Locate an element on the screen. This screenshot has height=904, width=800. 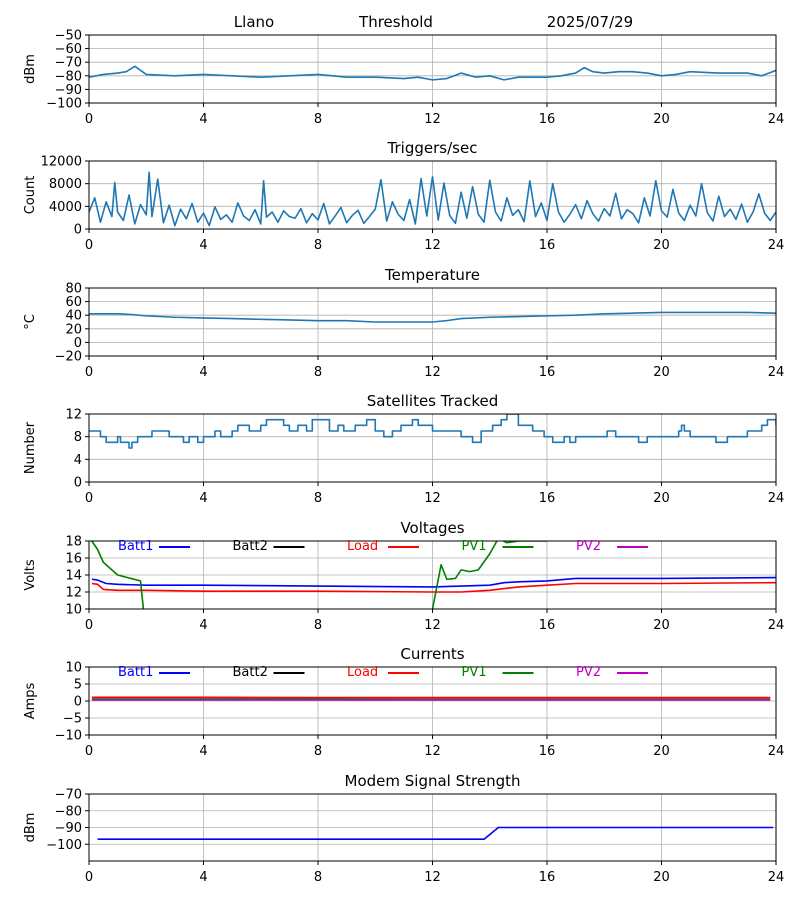
y-tick-label: −90 is located at coordinates (68, 828).